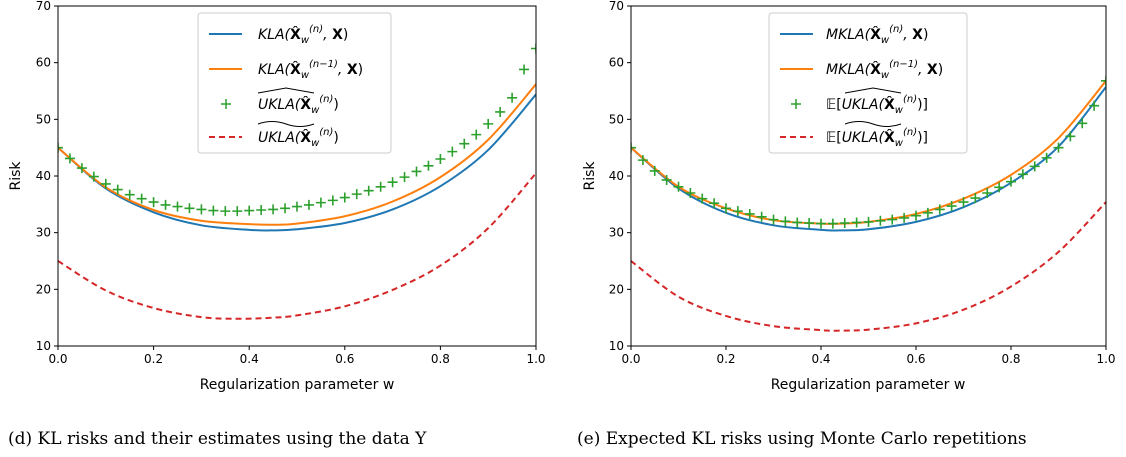 The height and width of the screenshot is (457, 1126). What do you see at coordinates (796, 104) in the screenshot?
I see `legend-swatch-green-e` at bounding box center [796, 104].